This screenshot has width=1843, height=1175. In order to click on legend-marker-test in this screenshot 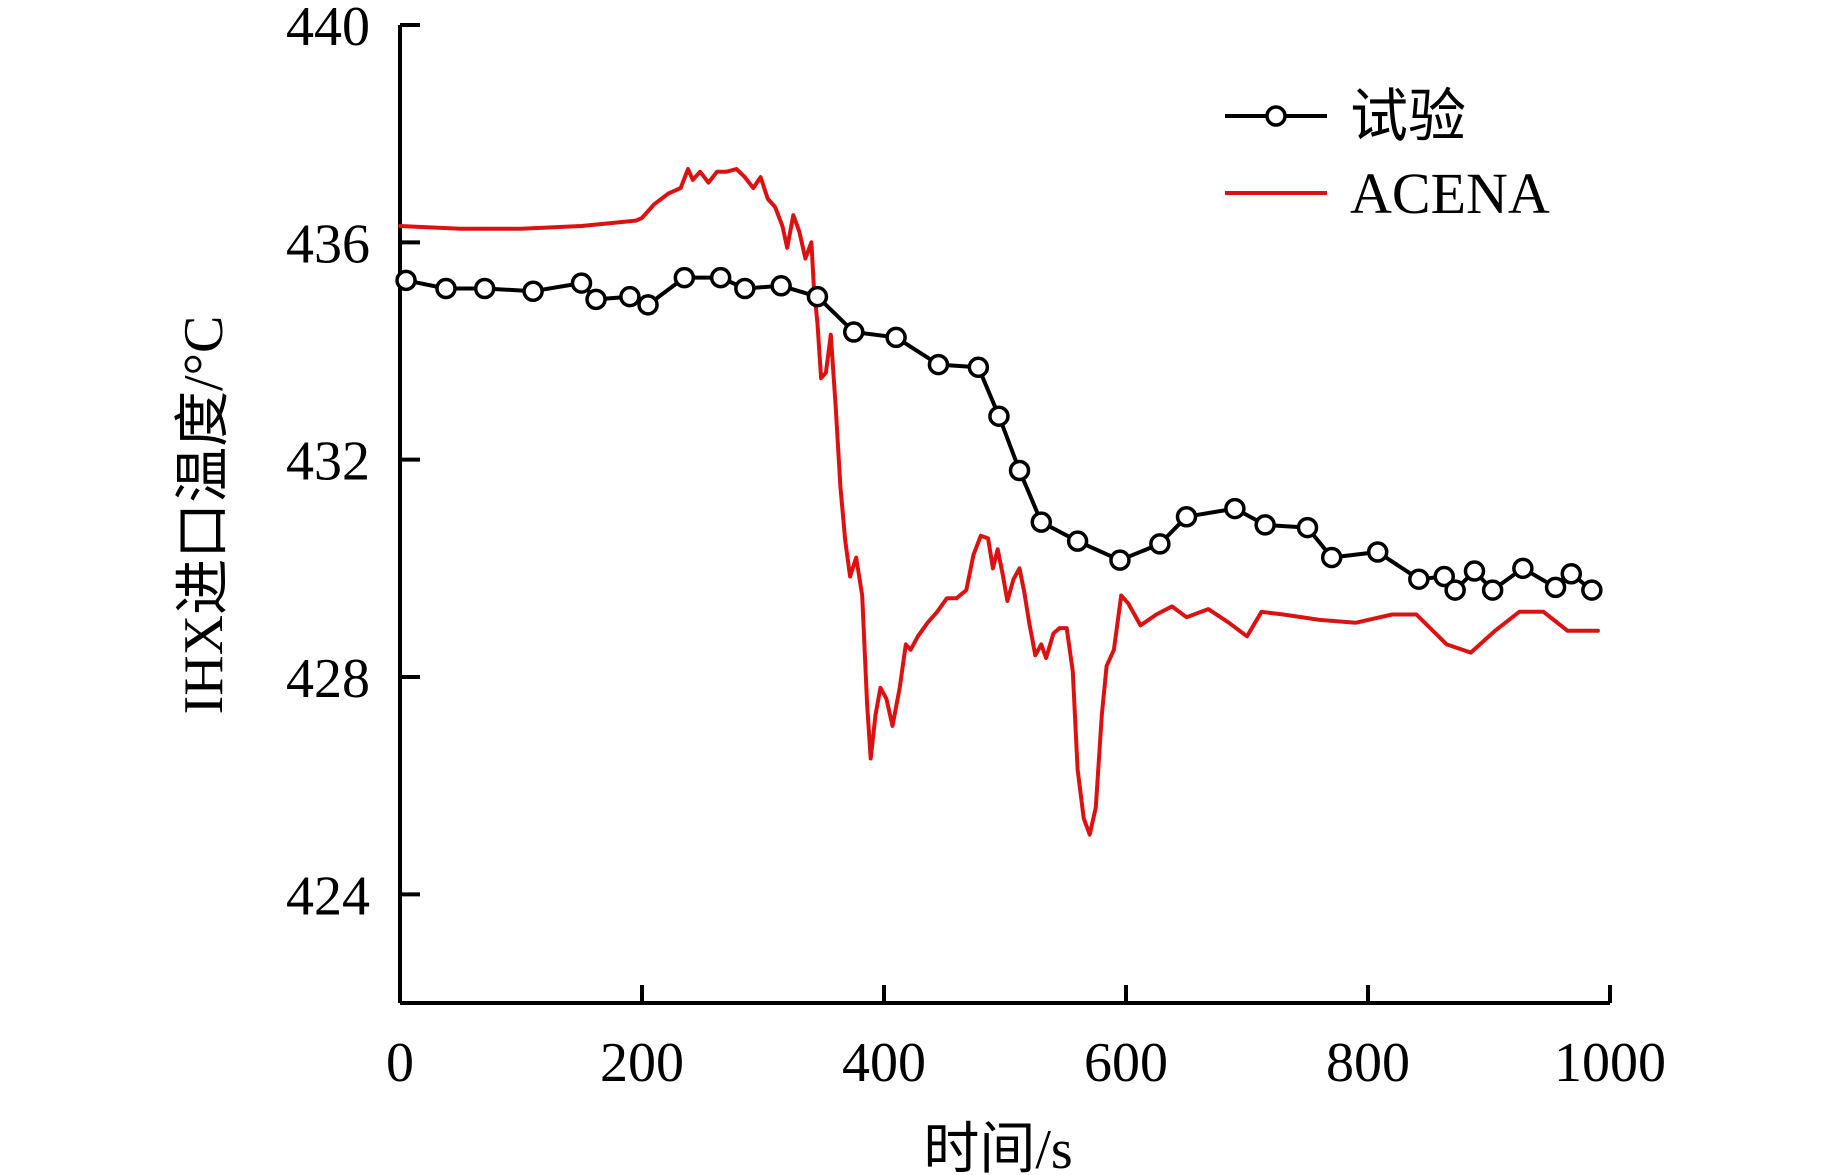, I will do `click(1276, 116)`.